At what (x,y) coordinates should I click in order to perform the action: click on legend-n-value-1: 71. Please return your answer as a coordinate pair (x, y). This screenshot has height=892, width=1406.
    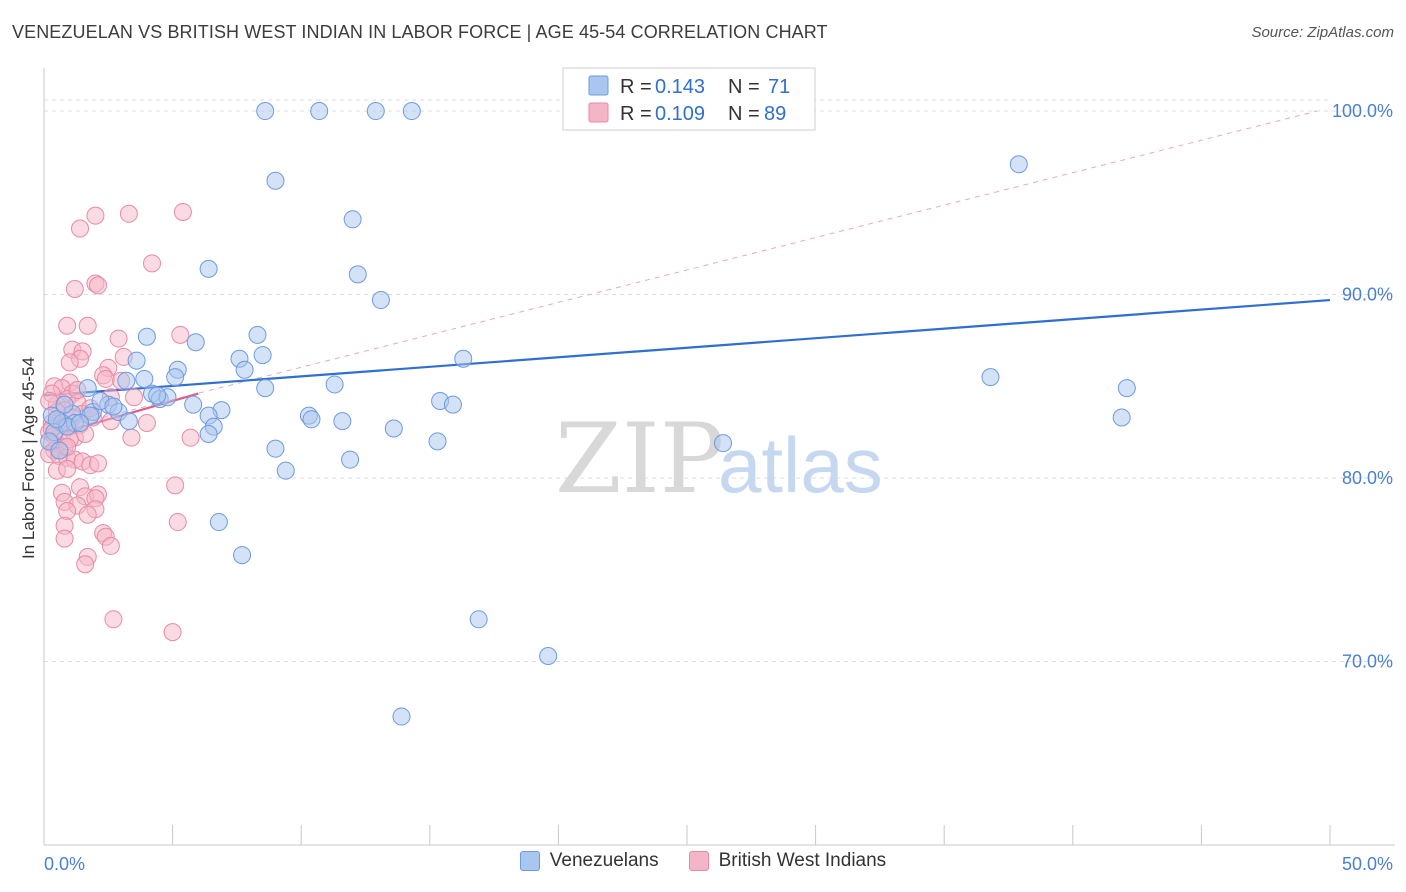
    Looking at the image, I should click on (779, 87).